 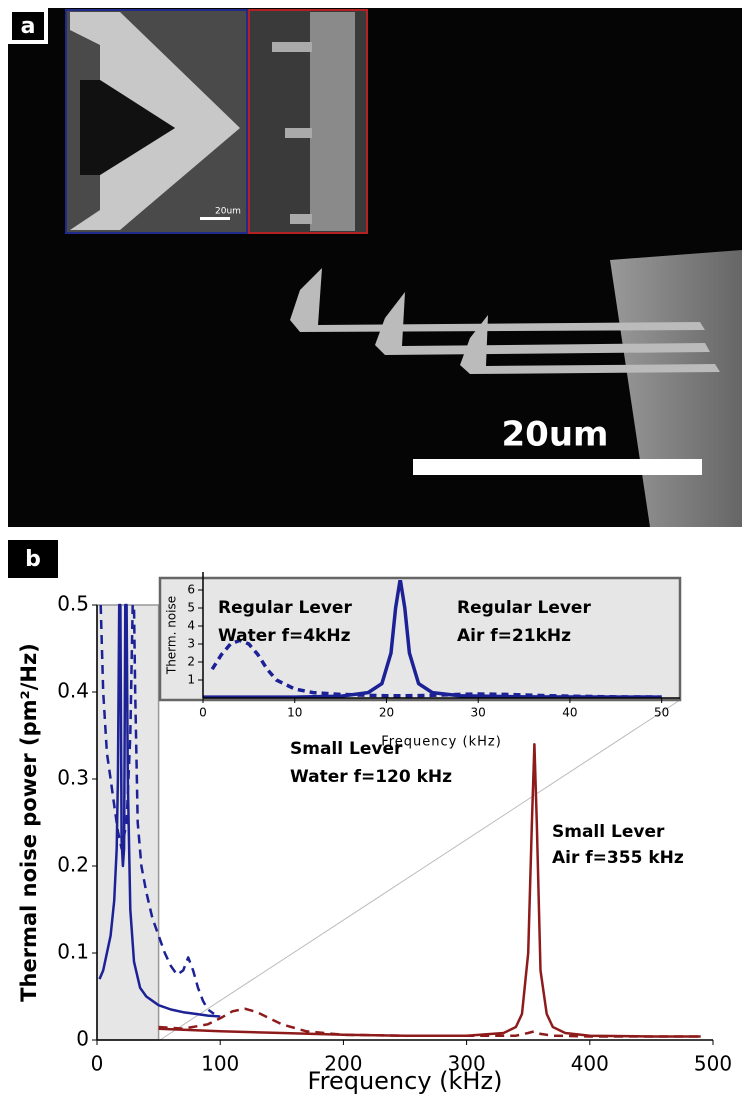 I want to click on x-tick-label: 10, so click(x=294, y=713).